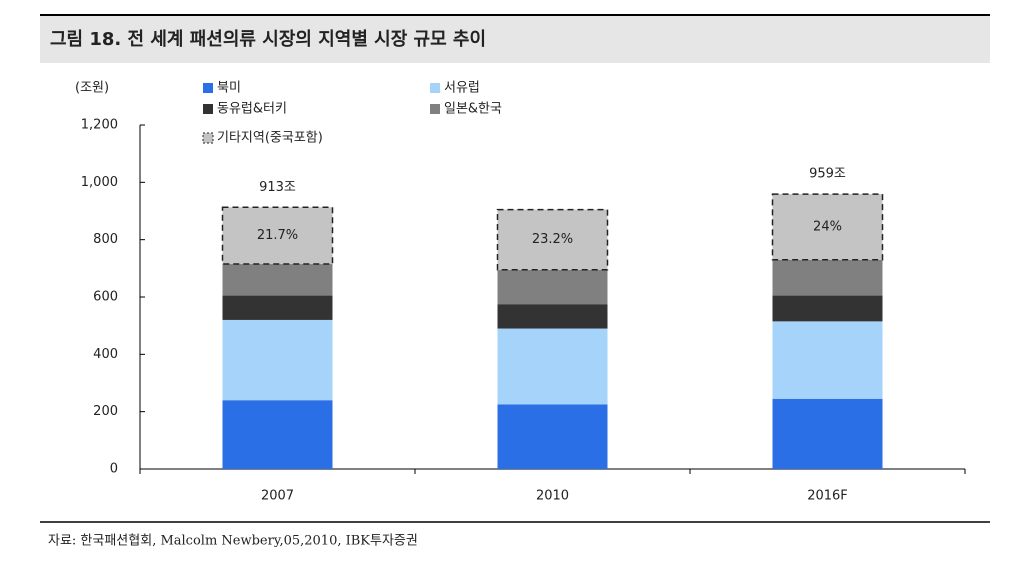  I want to click on total-label: 913조, so click(277, 187).